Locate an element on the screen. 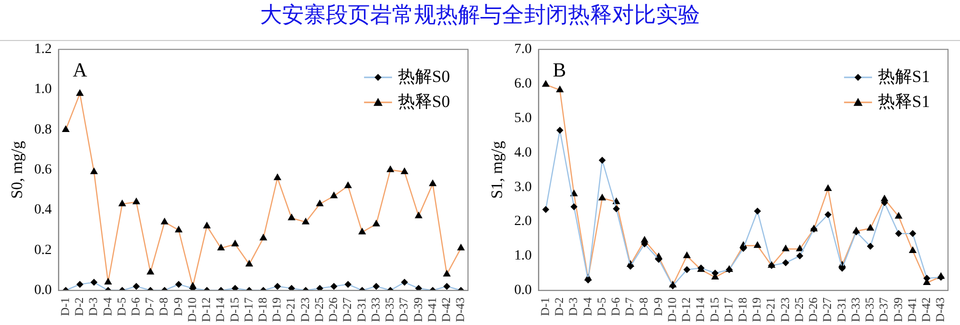 The height and width of the screenshot is (325, 960). y-tick-label: 0.2 is located at coordinates (43, 250).